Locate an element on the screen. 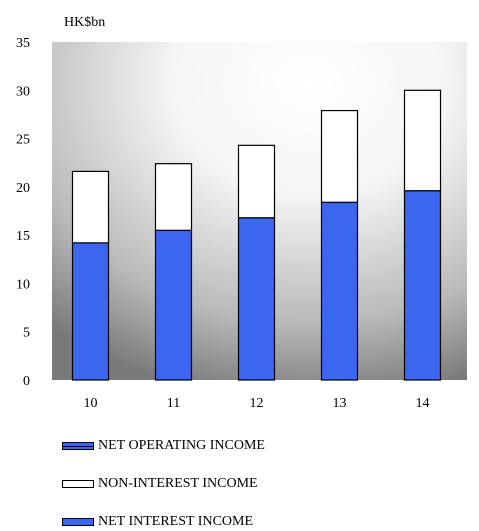 This screenshot has width=479, height=531. y-tick-label-15: 15 is located at coordinates (23, 236).